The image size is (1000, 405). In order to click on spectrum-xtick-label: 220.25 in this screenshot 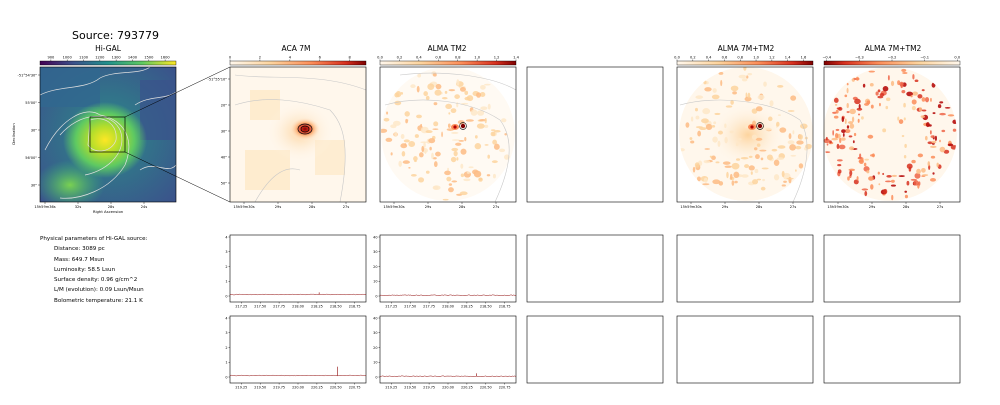, I will do `click(467, 388)`.